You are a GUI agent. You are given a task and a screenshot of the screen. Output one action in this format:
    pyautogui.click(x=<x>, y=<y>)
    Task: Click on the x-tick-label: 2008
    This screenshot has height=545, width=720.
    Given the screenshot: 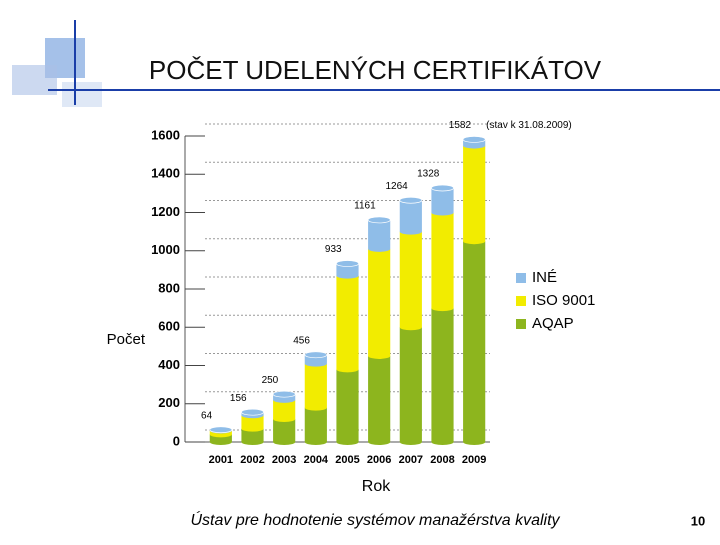 What is the action you would take?
    pyautogui.click(x=442, y=460)
    